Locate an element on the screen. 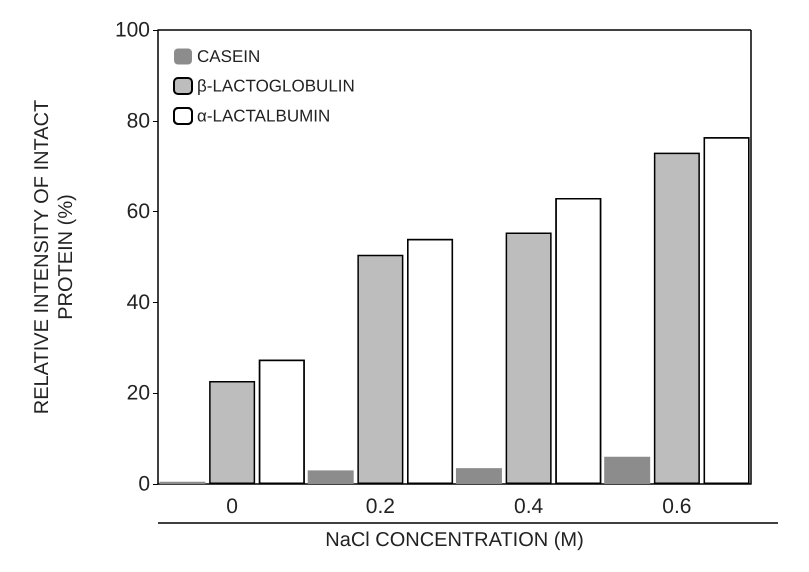 This screenshot has width=809, height=572. x-tick-label: 0.2 is located at coordinates (380, 506).